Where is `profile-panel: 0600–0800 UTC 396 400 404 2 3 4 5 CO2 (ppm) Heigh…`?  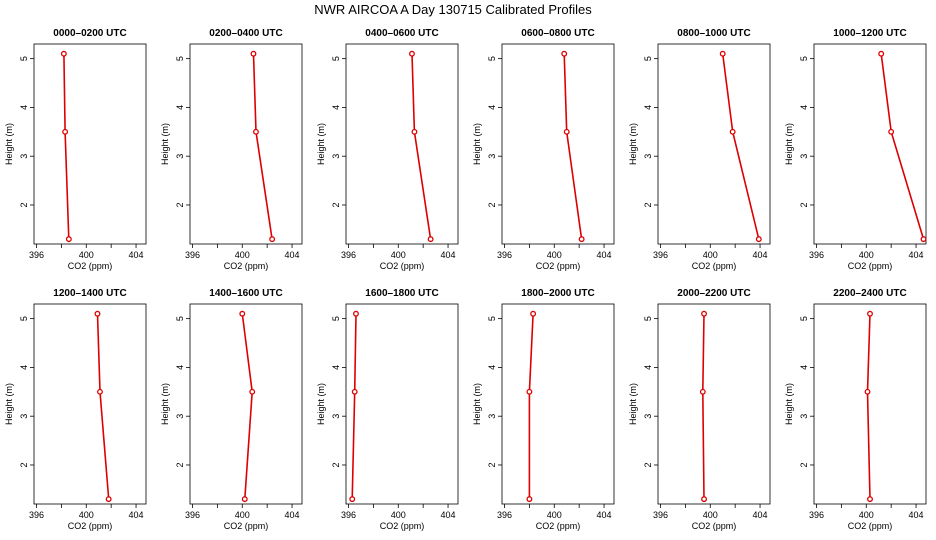 profile-panel: 0600–0800 UTC 396 400 404 2 3 4 5 CO2 (ppm) Heigh… is located at coordinates (543, 149).